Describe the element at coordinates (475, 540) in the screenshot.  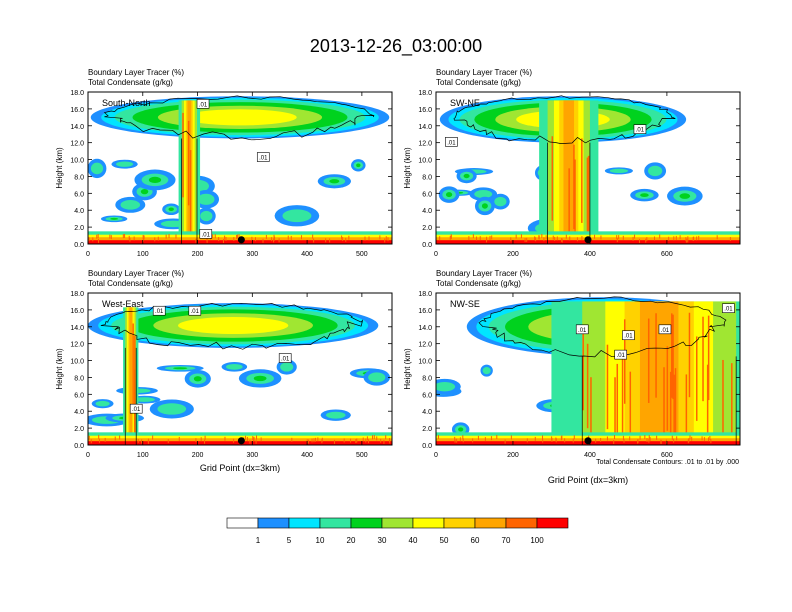
I see `legend-label: 60` at that location.